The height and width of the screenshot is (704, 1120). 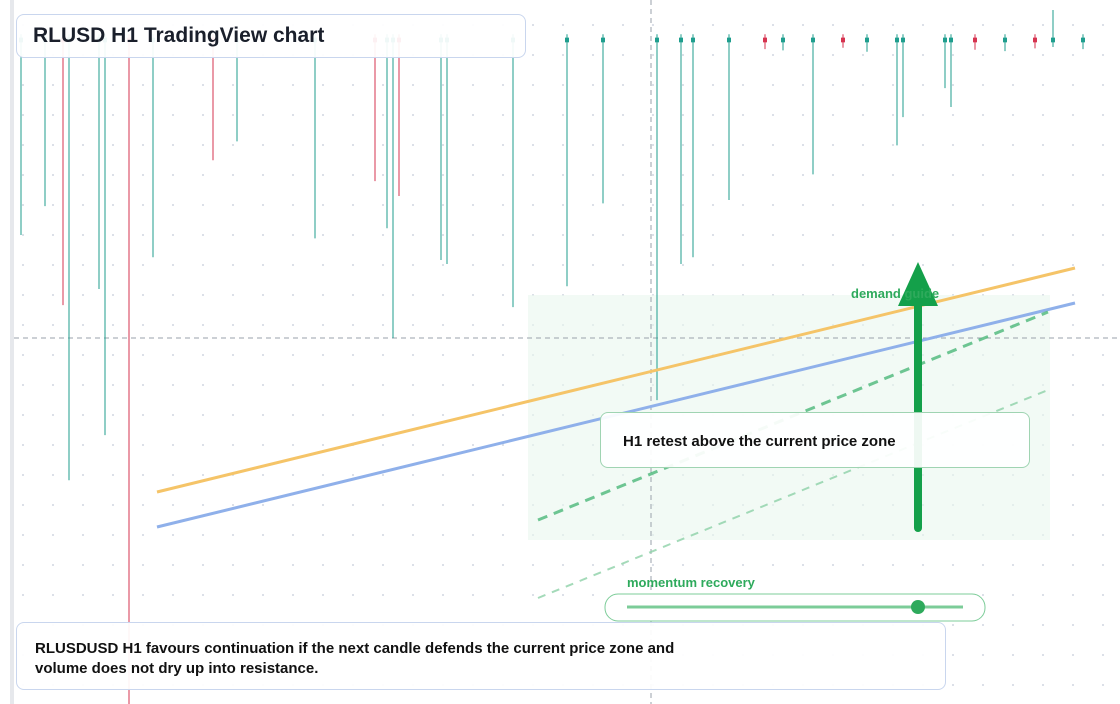 What do you see at coordinates (895, 293) in the screenshot?
I see `zone-label: demand guide` at bounding box center [895, 293].